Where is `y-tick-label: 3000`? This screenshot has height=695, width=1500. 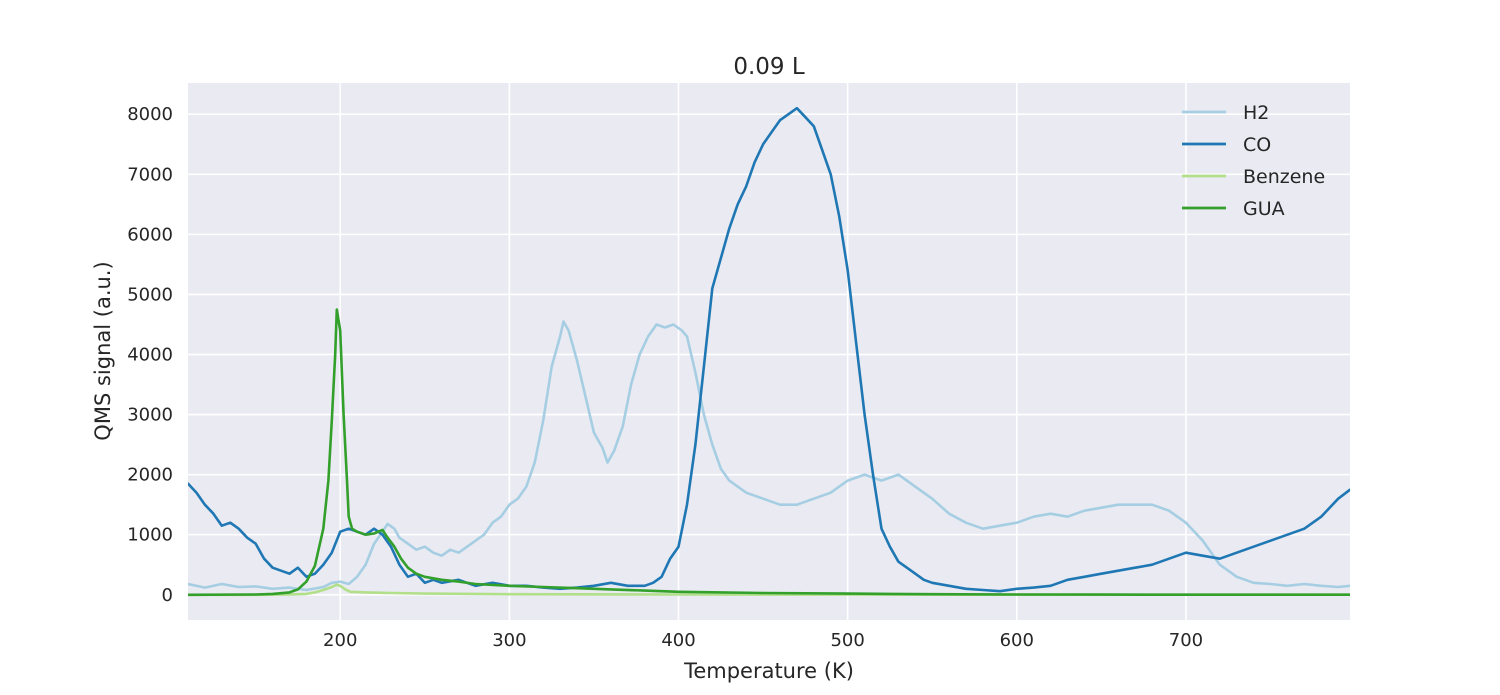 y-tick-label: 3000 is located at coordinates (150, 415).